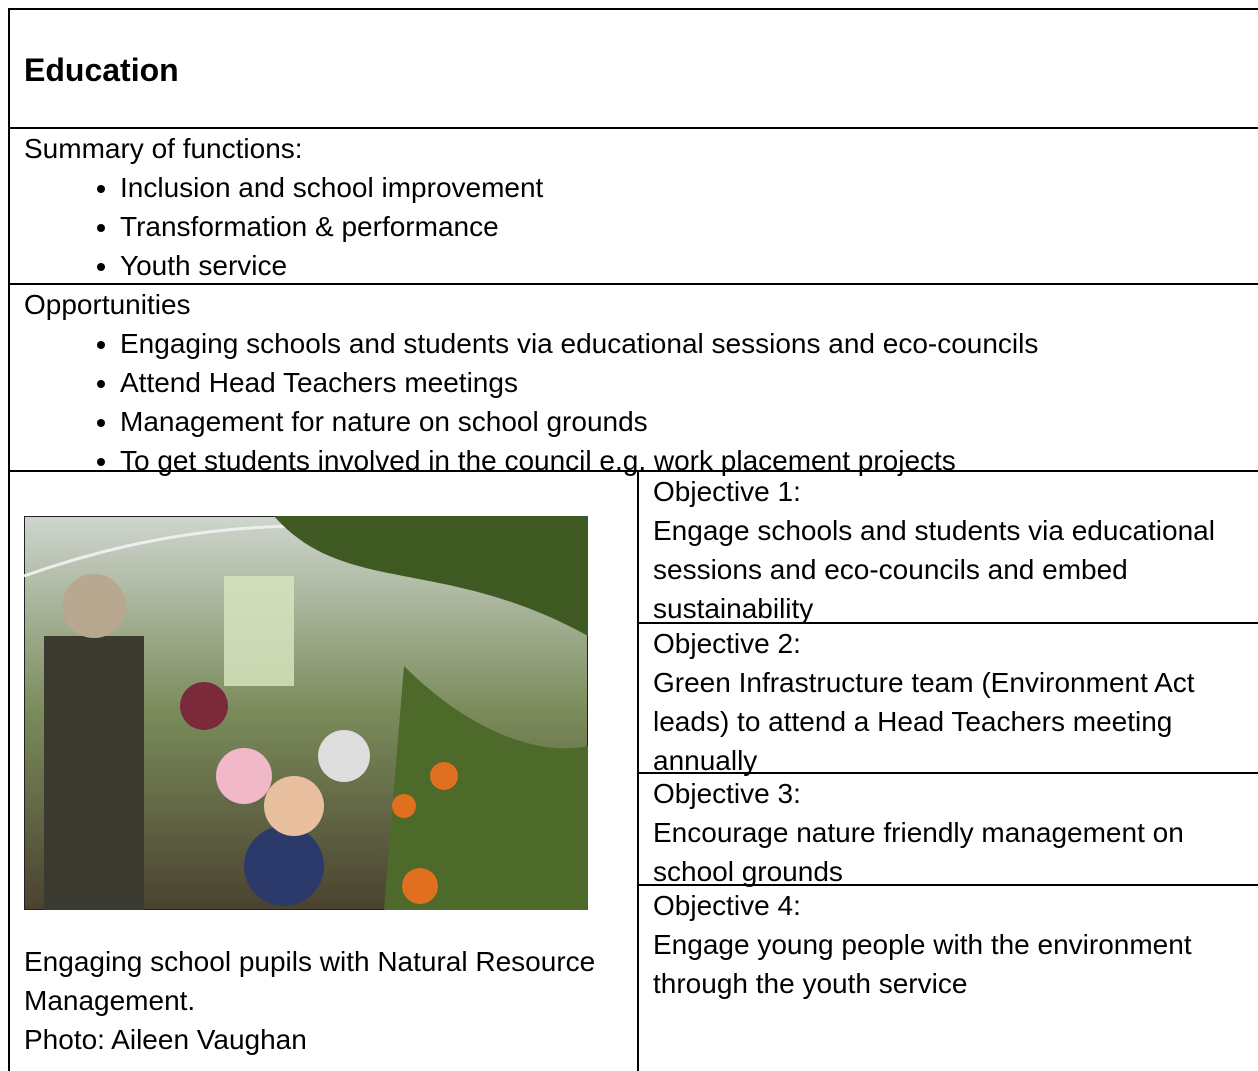 The height and width of the screenshot is (1071, 1258). What do you see at coordinates (727, 793) in the screenshot?
I see `objective-label: Objective 3:` at bounding box center [727, 793].